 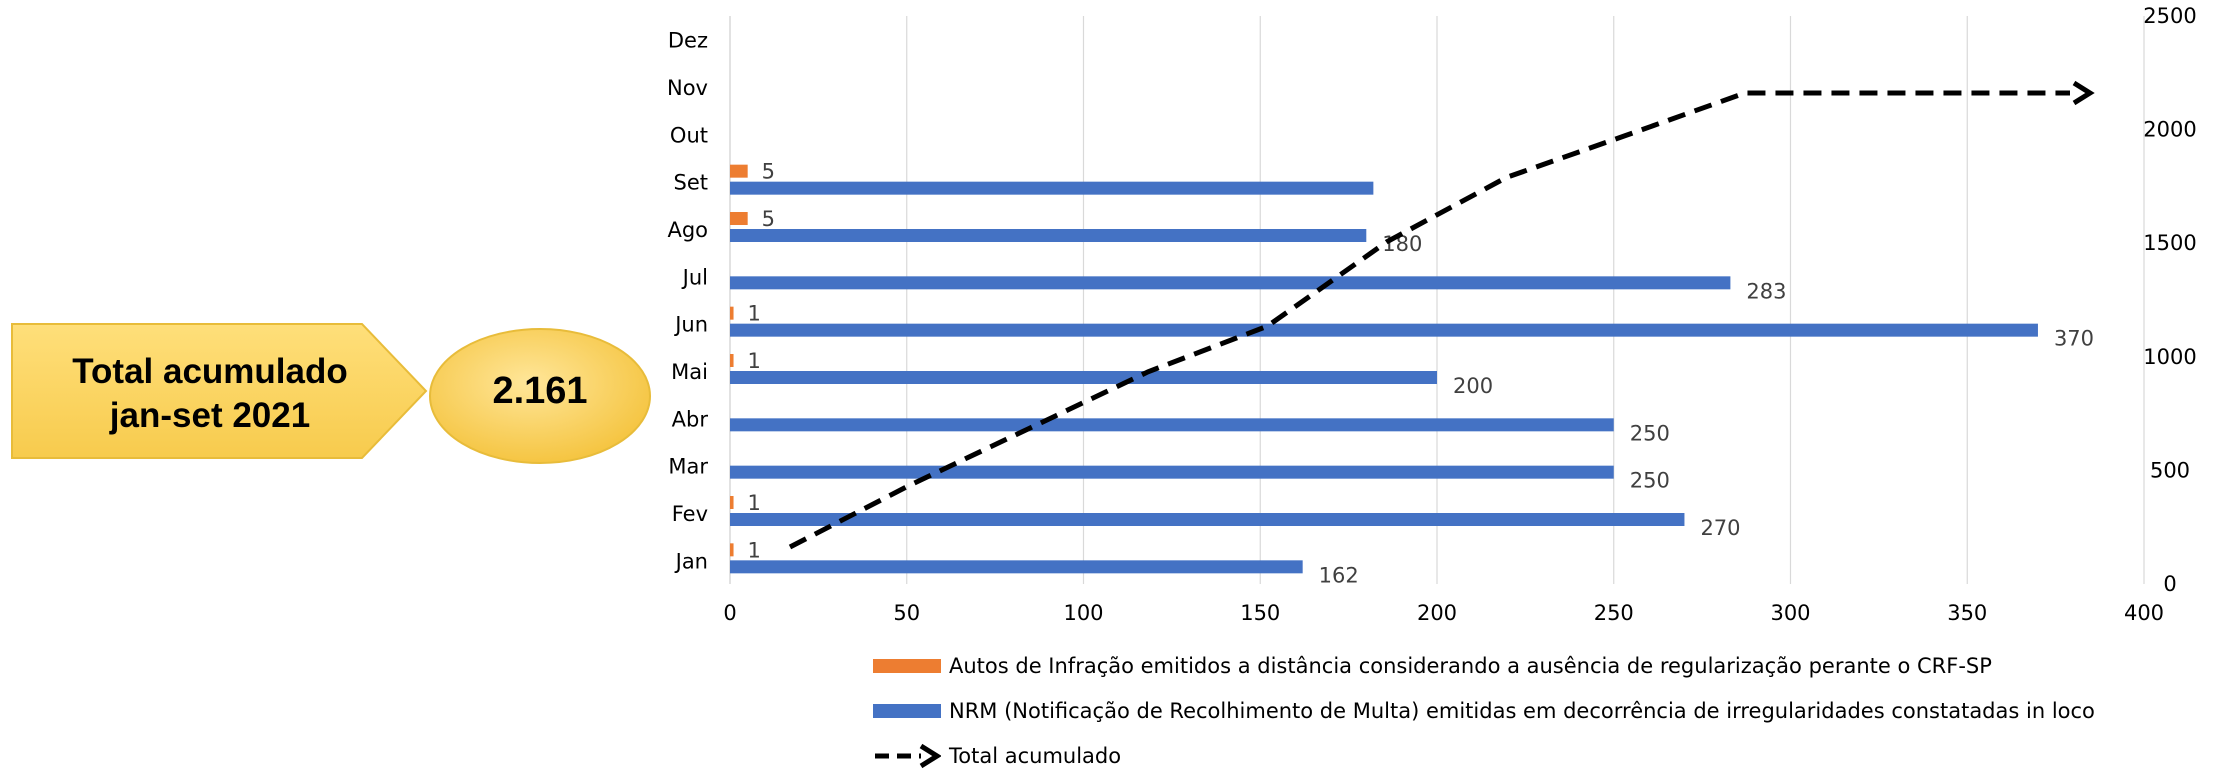 I want to click on x-tick-label: 150, so click(x=1260, y=613).